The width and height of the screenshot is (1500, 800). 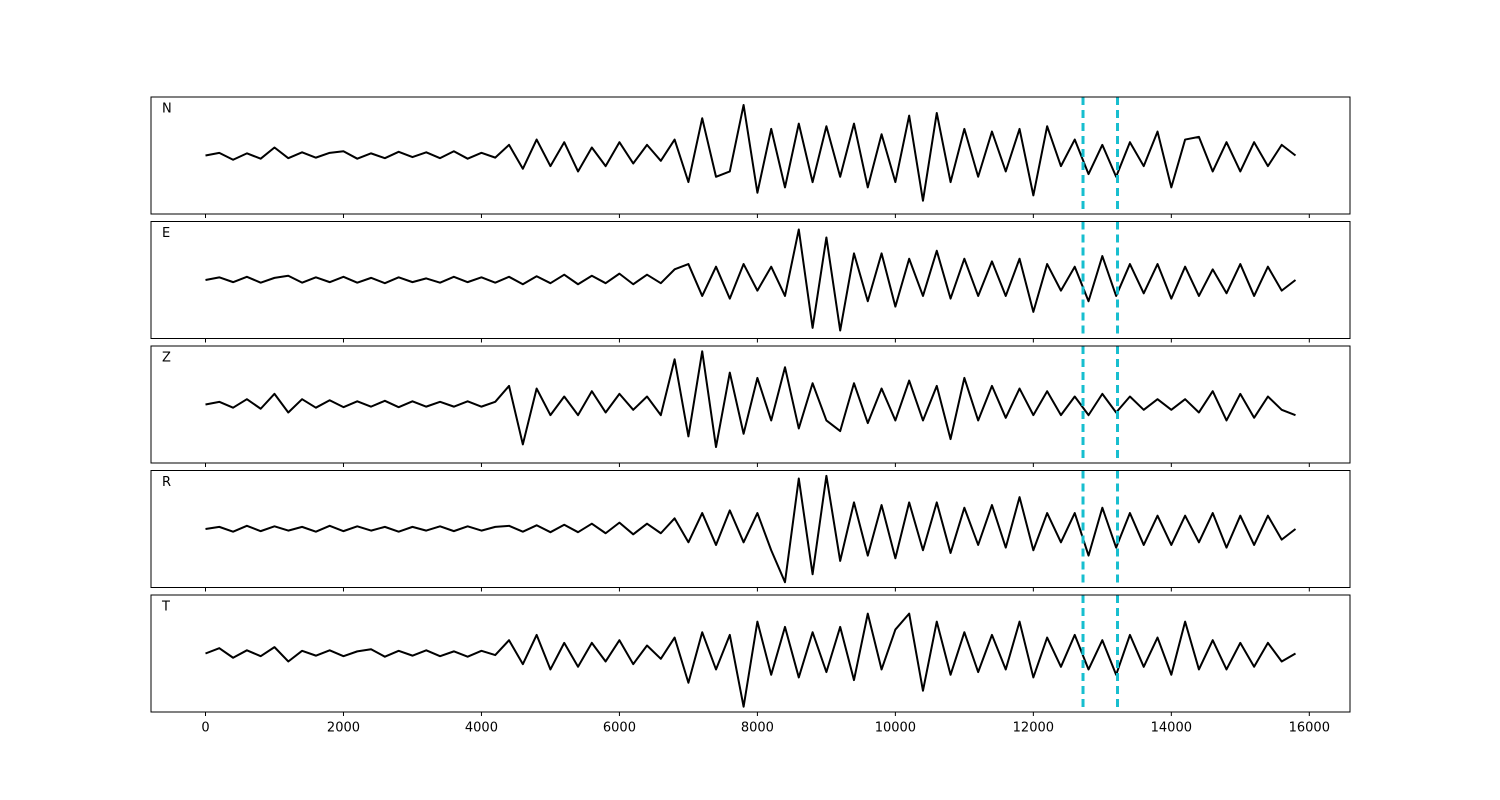 I want to click on x-tick-label: 10000, so click(x=895, y=728).